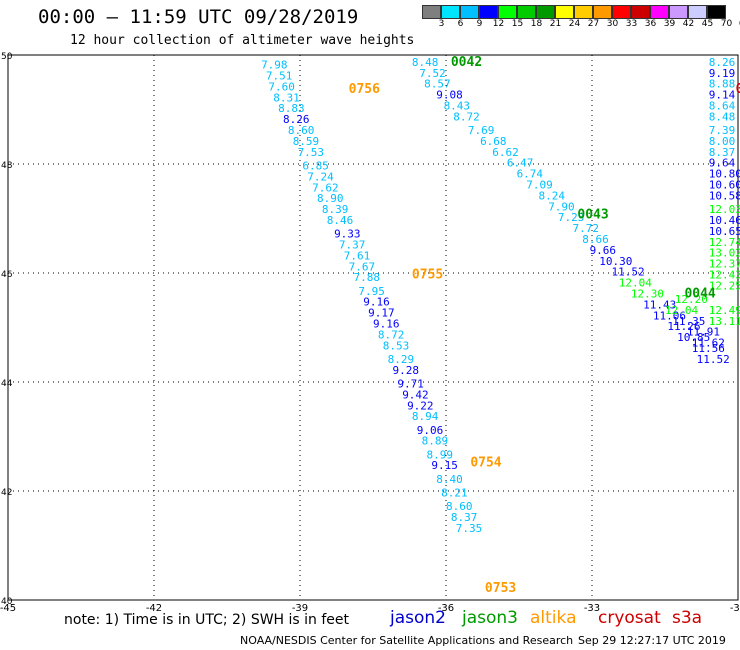 This screenshot has width=740, height=650. Describe the element at coordinates (335, 209) in the screenshot. I see `swh-value-altika: 8.39` at that location.